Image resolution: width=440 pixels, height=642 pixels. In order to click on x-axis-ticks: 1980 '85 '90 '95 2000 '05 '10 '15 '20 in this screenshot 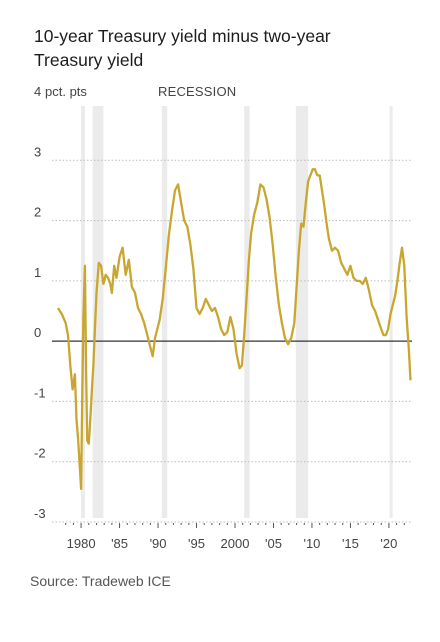, I will do `click(235, 537)`.